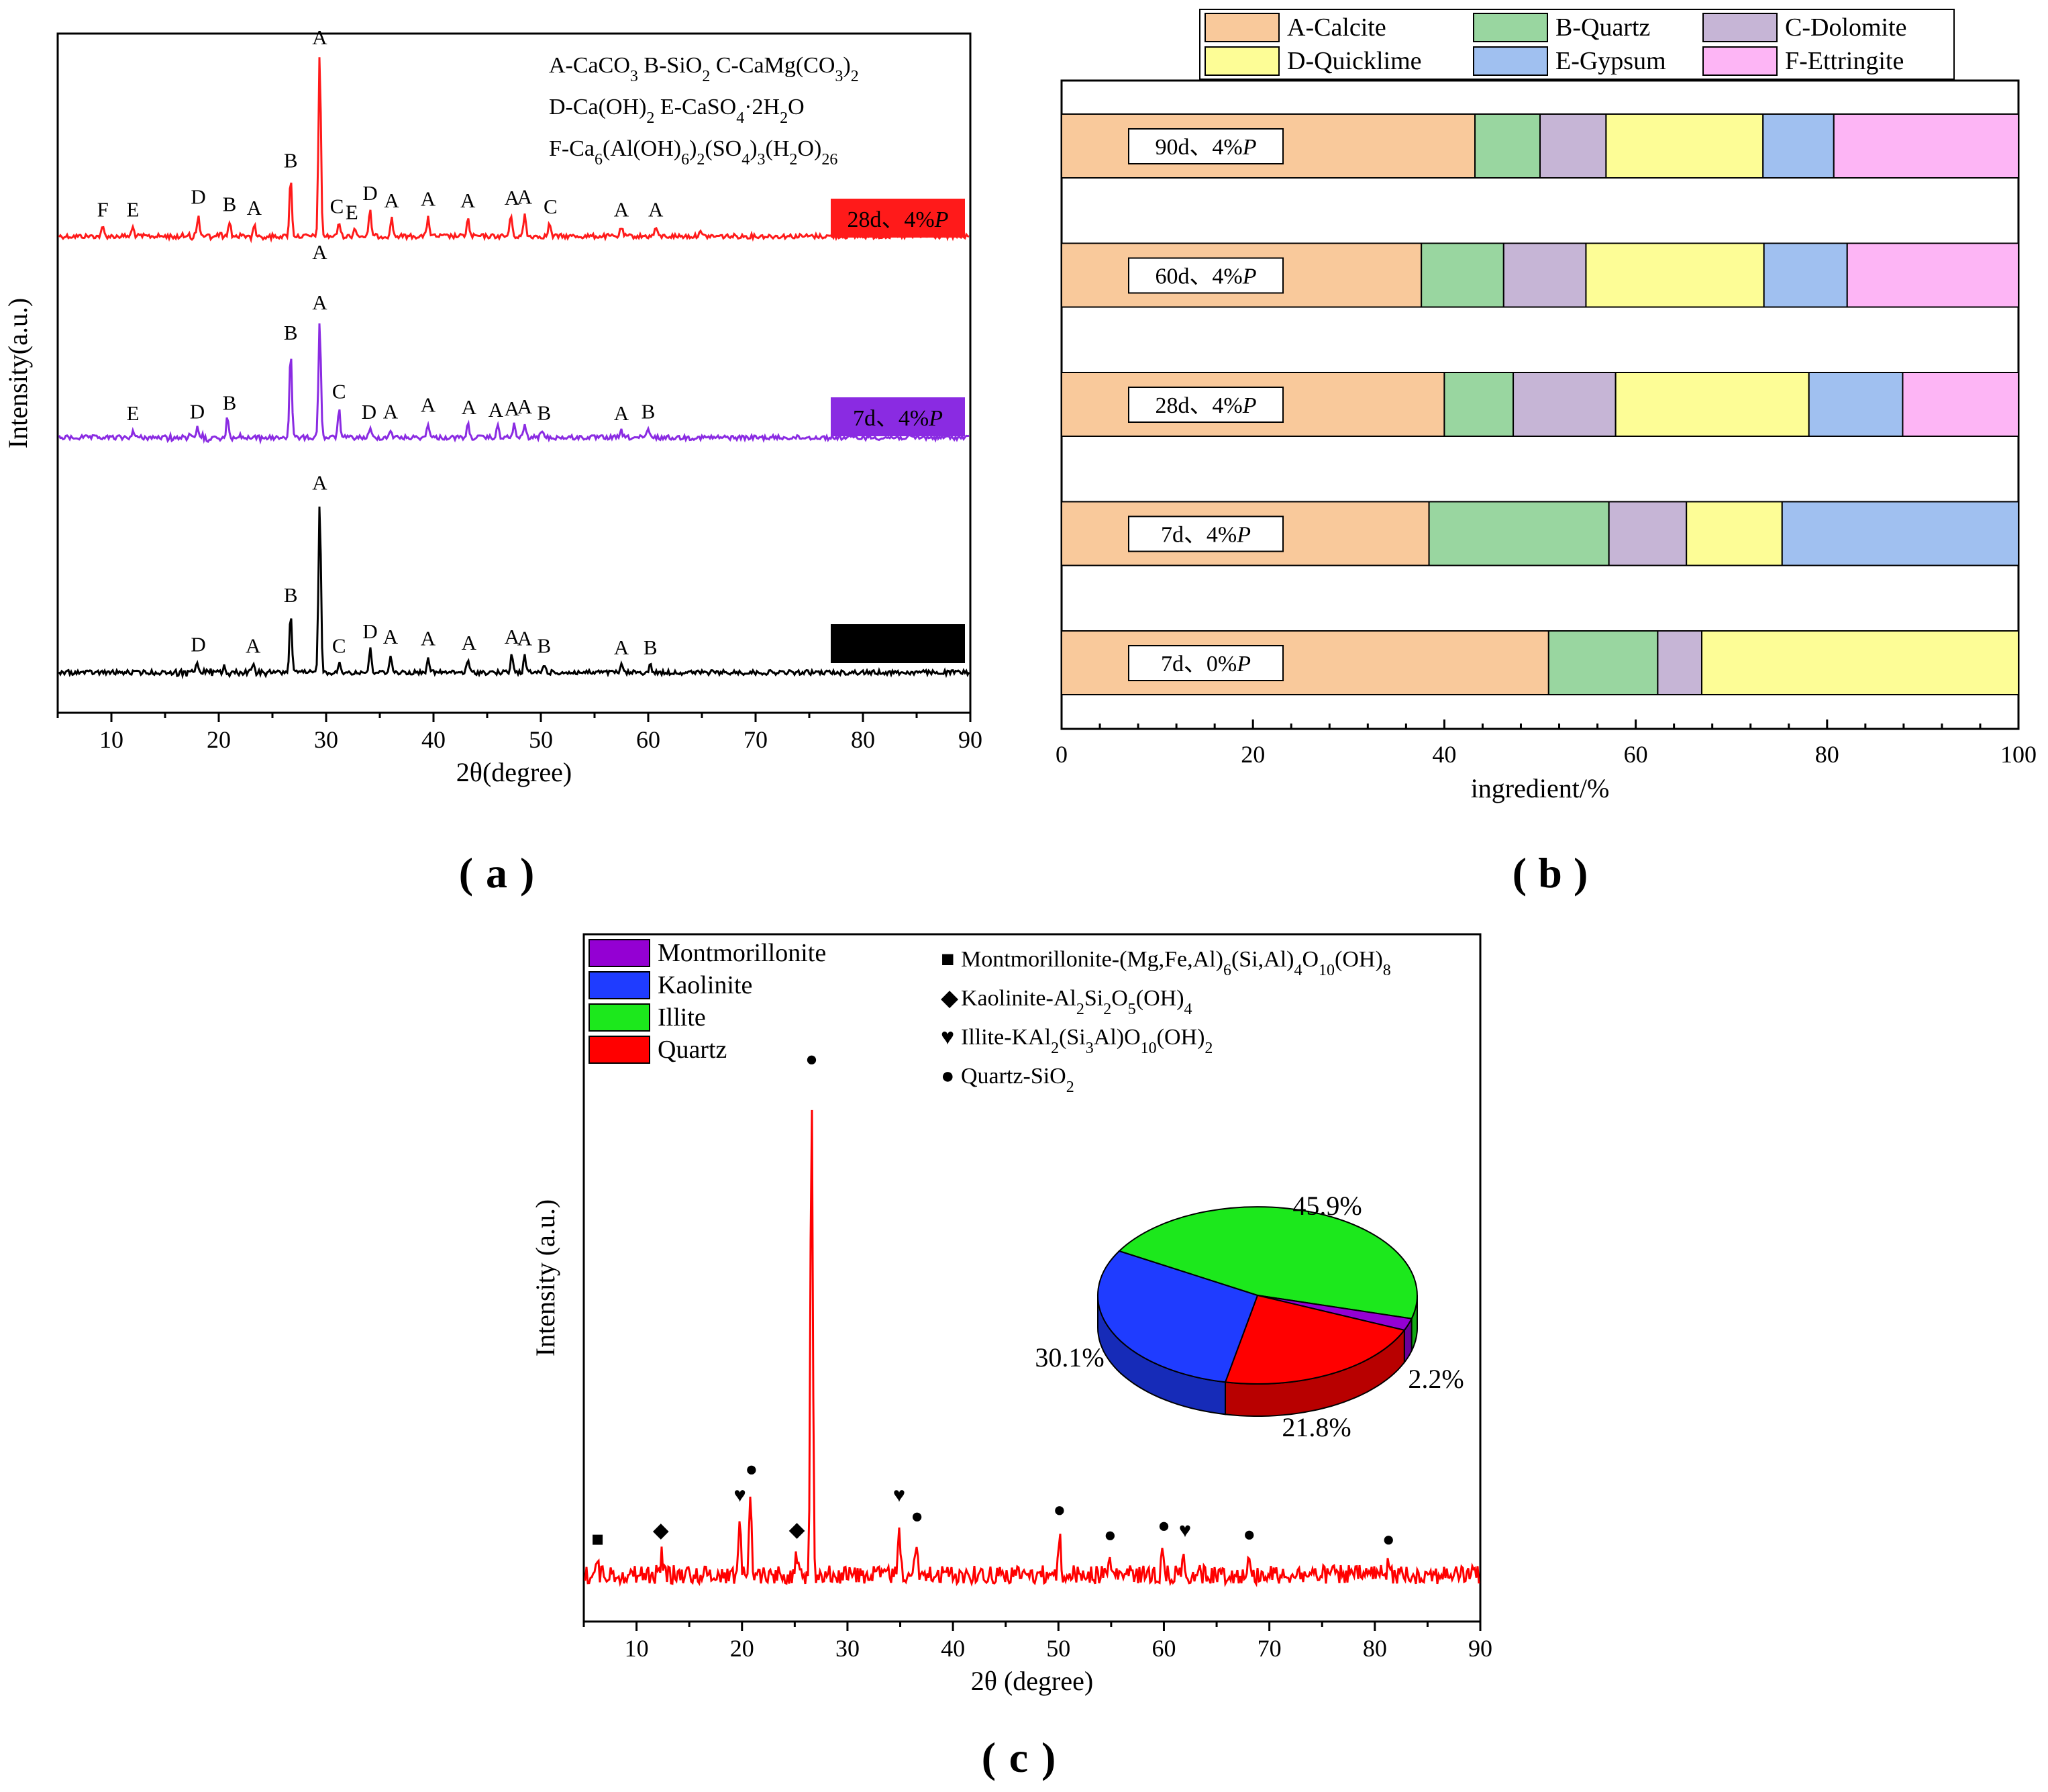  Describe the element at coordinates (1359, 960) in the screenshot. I see `text-run: (OH)` at that location.